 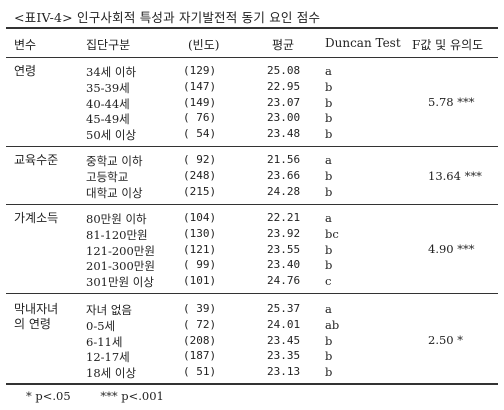 I want to click on header-variable: 변수, so click(x=25, y=45).